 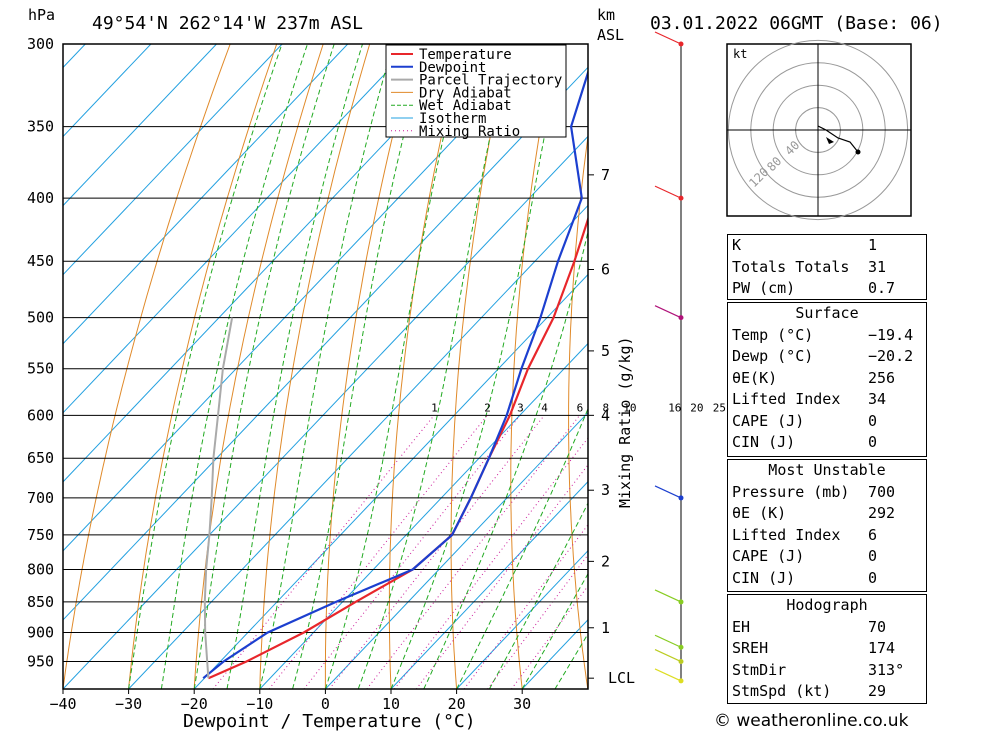 What do you see at coordinates (791, 491) in the screenshot?
I see `most-unstable-label: Pressure (mb)` at bounding box center [791, 491].